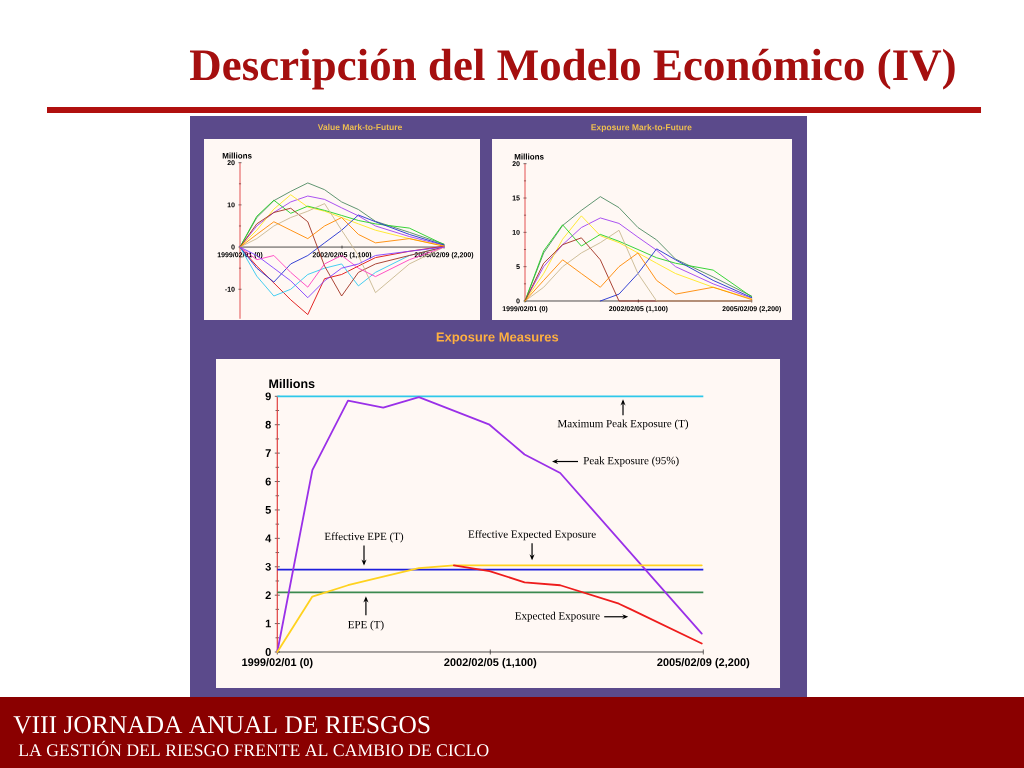 The height and width of the screenshot is (768, 1024). Describe the element at coordinates (268, 652) in the screenshot. I see `y-tick-label: 0` at that location.